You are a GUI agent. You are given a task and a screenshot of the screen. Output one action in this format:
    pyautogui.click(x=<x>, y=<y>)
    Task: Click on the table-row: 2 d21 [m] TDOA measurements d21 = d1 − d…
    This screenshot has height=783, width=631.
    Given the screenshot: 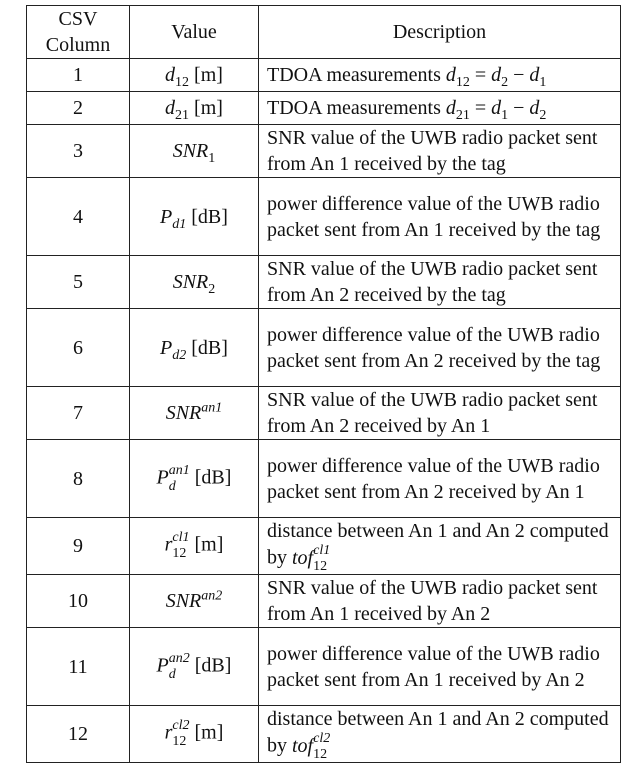 What is the action you would take?
    pyautogui.click(x=323, y=108)
    